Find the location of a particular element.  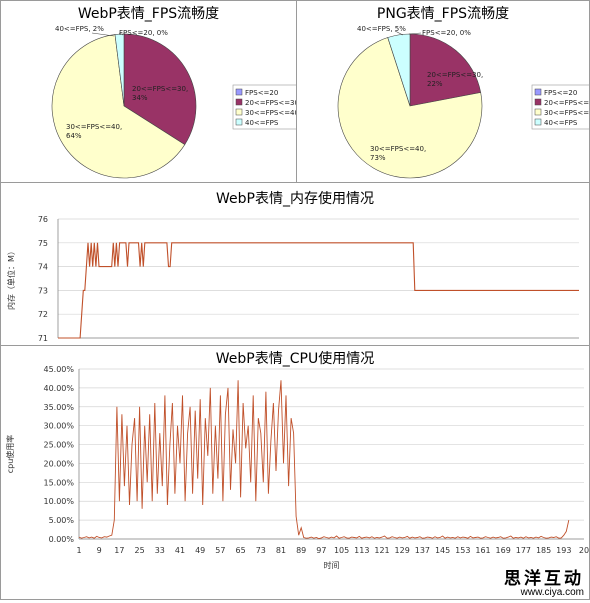

pie-slice-label: 20<=FPS<=30, 22% is located at coordinates (455, 79).